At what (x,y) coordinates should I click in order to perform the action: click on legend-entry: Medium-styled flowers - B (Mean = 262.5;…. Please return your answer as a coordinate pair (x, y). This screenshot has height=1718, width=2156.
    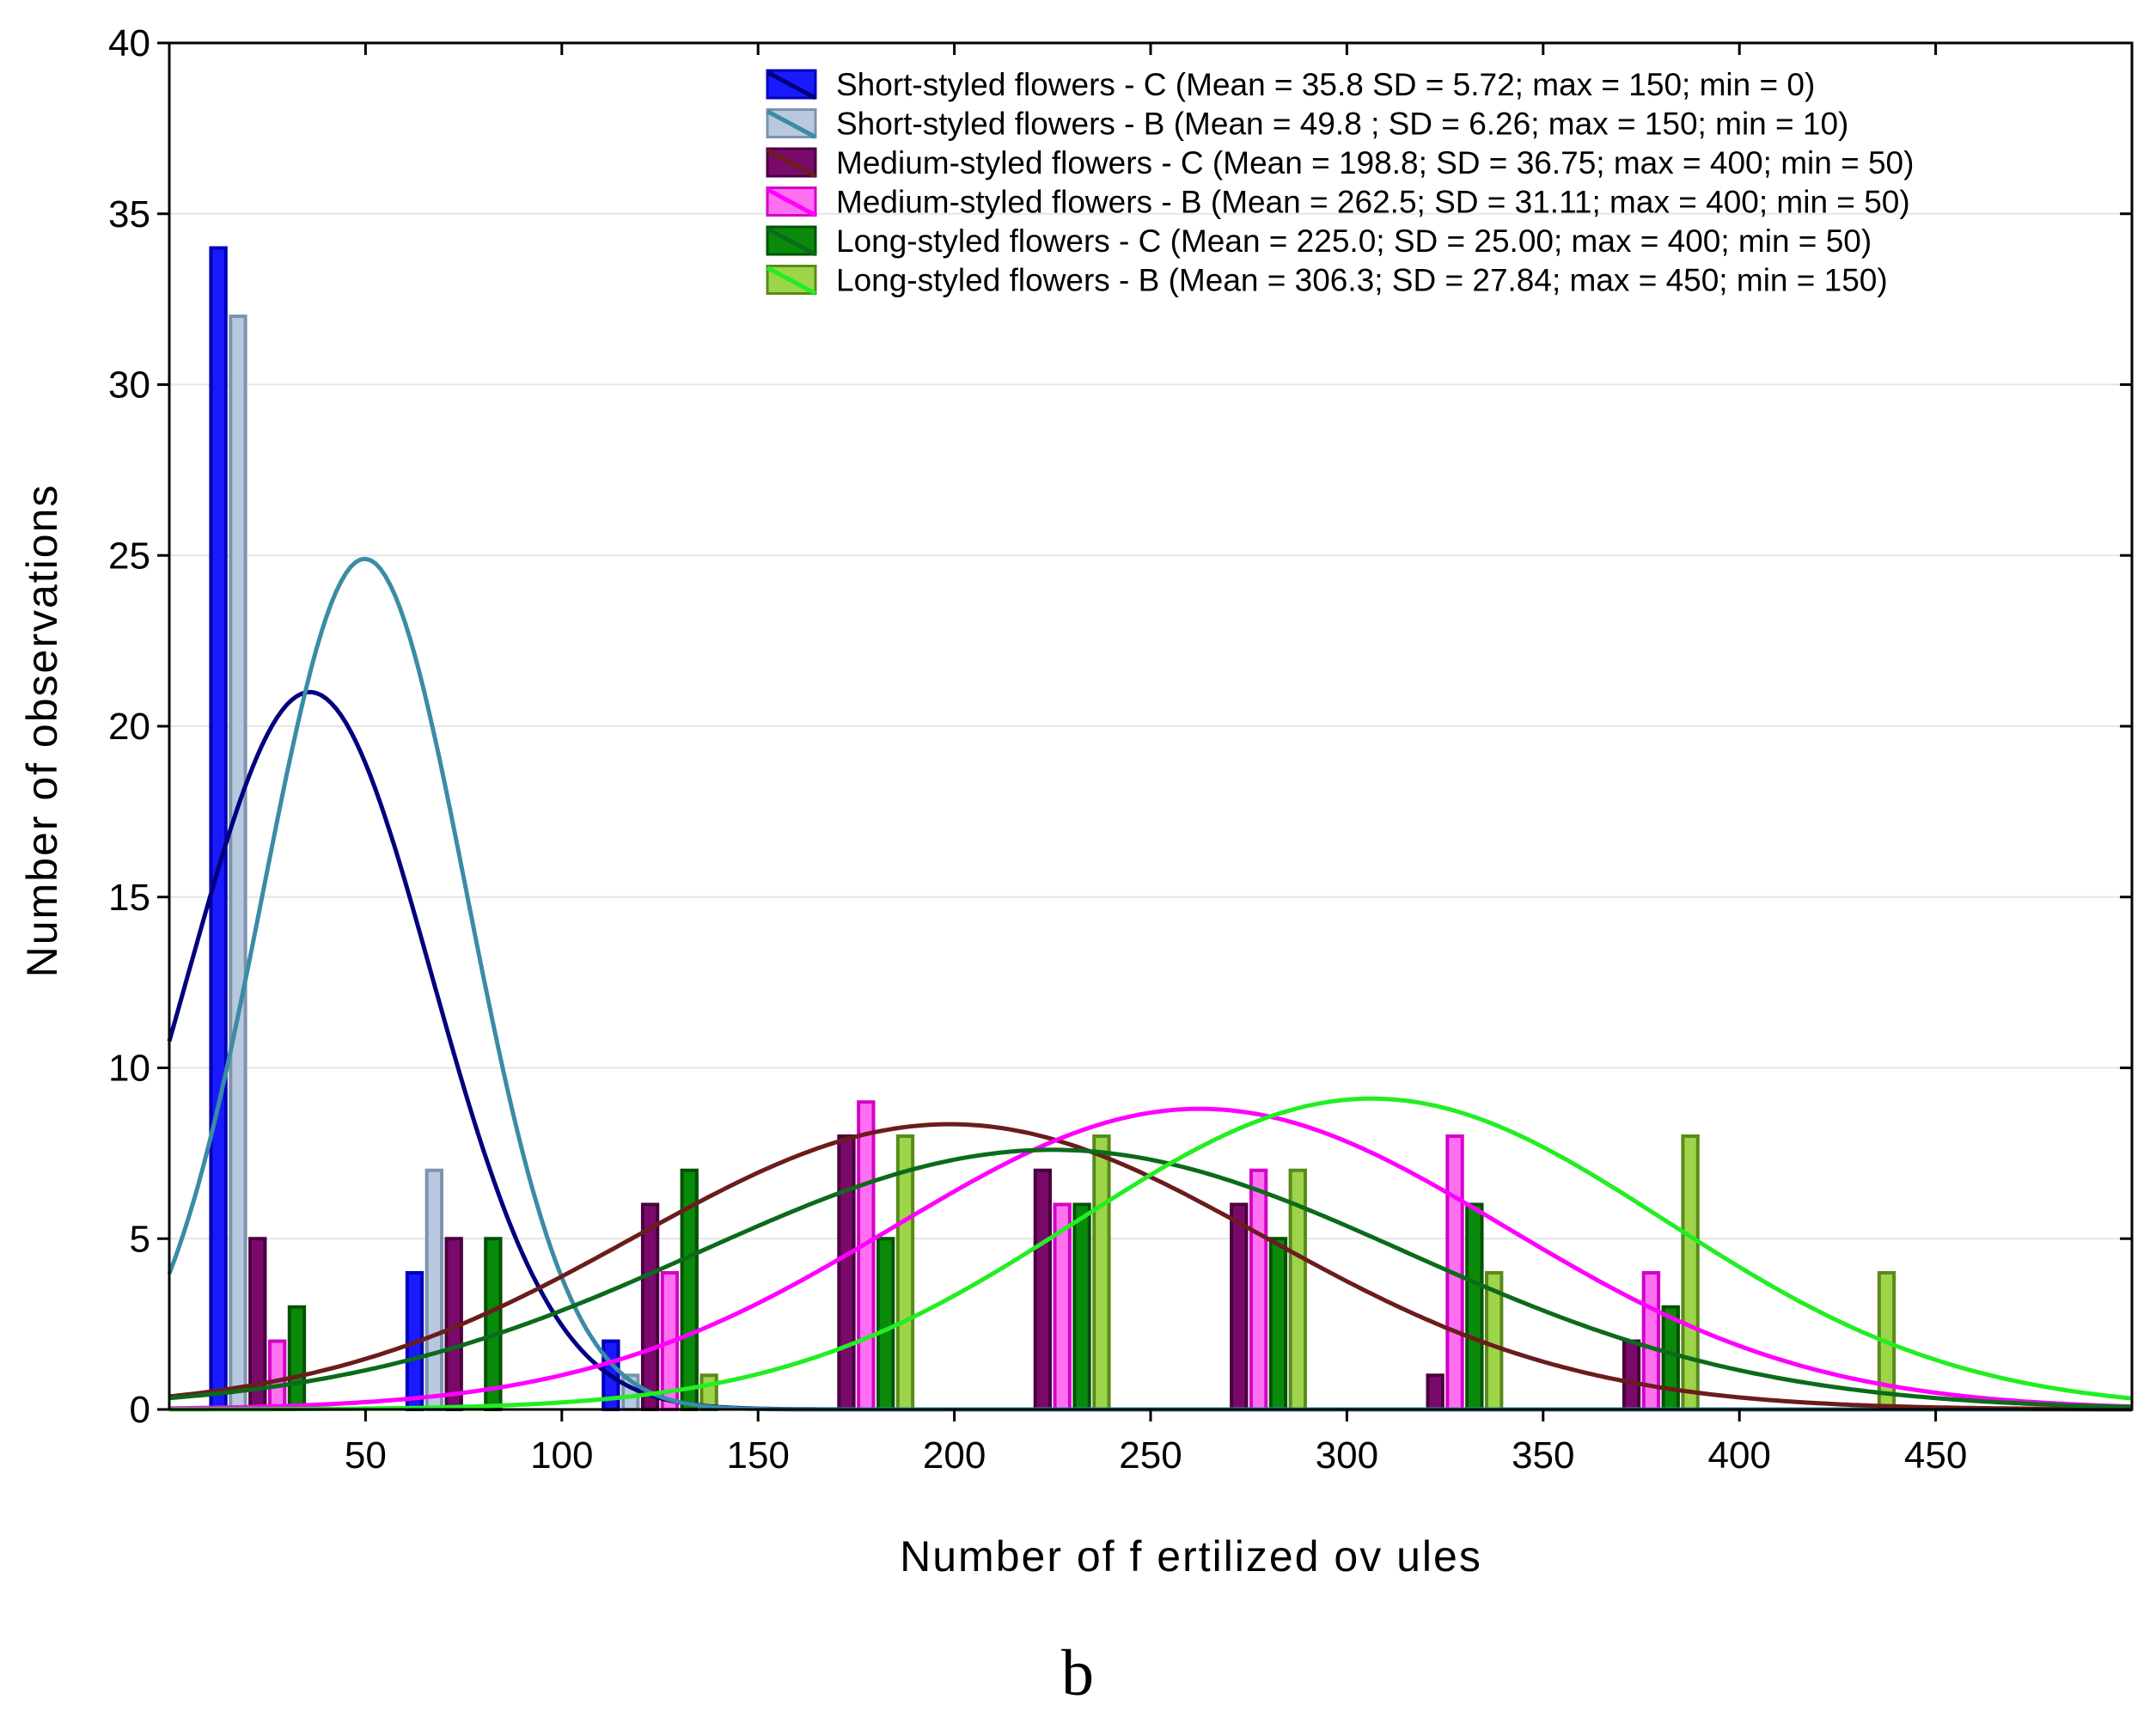
    Looking at the image, I should click on (1373, 202).